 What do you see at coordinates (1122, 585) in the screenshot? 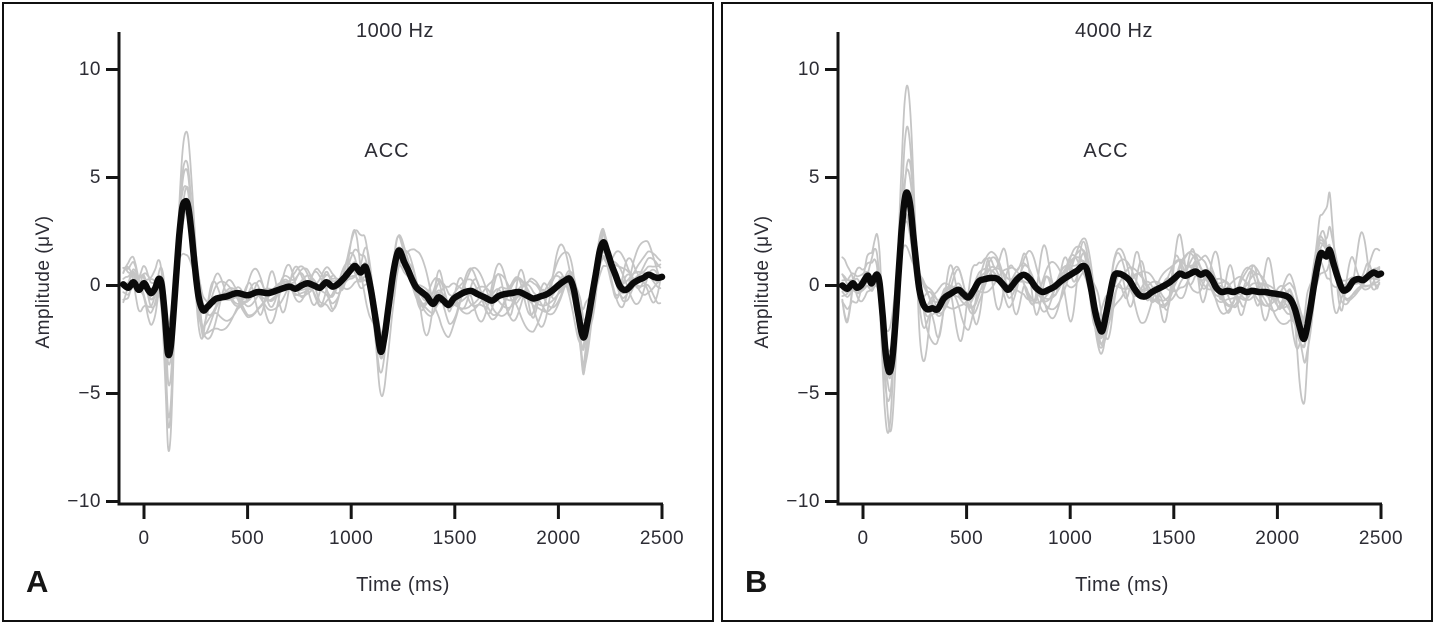
I see `panel-b-x-axis-label: Time (ms)` at bounding box center [1122, 585].